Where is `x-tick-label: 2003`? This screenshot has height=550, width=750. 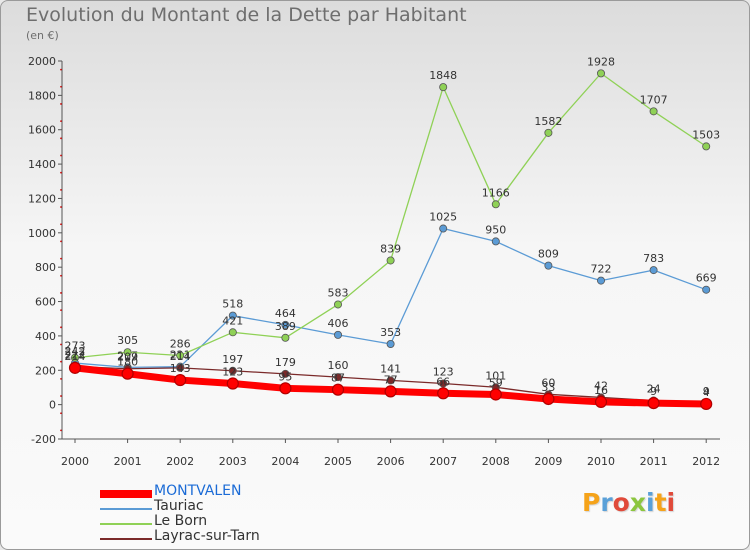 x-tick-label: 2003 is located at coordinates (233, 461).